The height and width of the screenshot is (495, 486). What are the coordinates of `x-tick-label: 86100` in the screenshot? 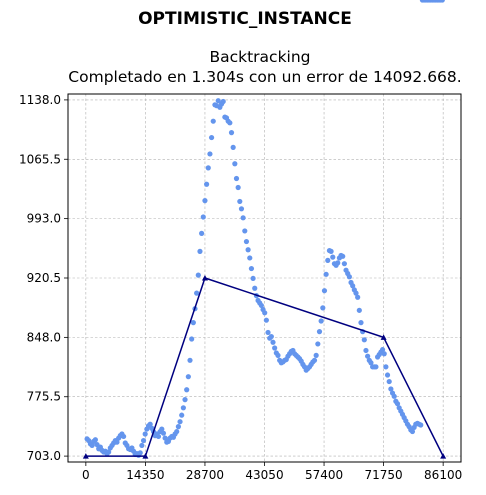 It's located at (443, 475).